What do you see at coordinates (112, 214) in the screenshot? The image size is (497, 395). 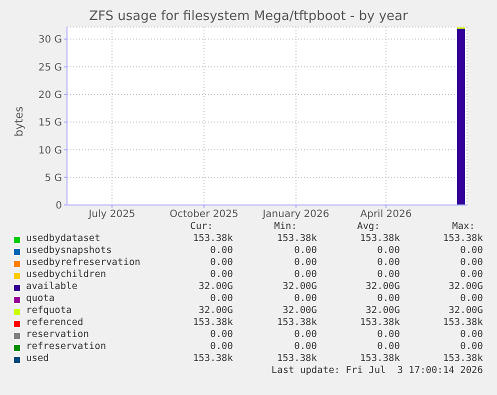 I see `x-tick-label: July 2025` at bounding box center [112, 214].